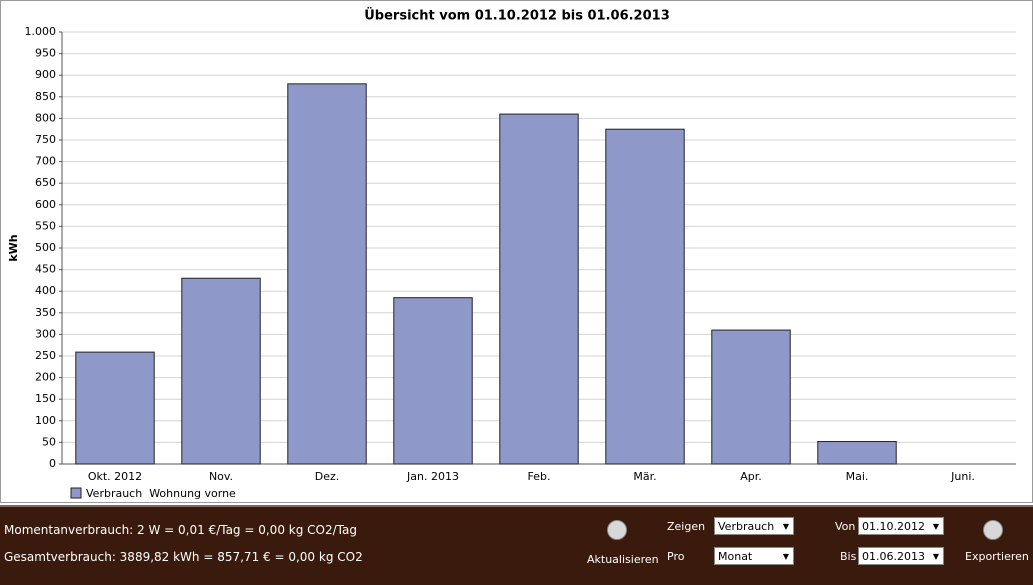 The image size is (1033, 585). Describe the element at coordinates (49, 441) in the screenshot. I see `y-tick-label: 50` at that location.